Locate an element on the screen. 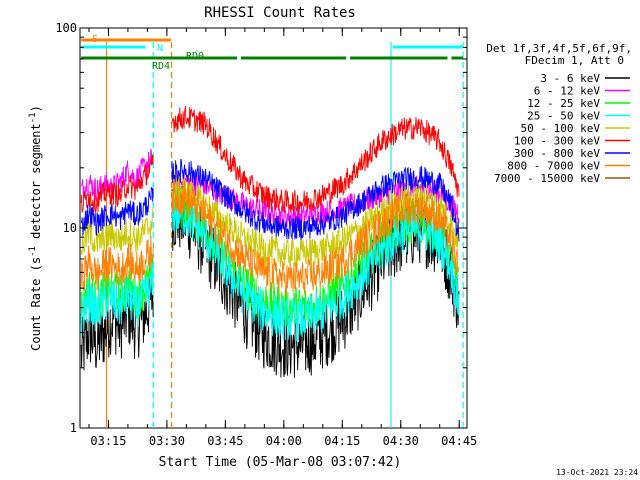 The image size is (640, 480). y-tick-label: 10 is located at coordinates (70, 228).